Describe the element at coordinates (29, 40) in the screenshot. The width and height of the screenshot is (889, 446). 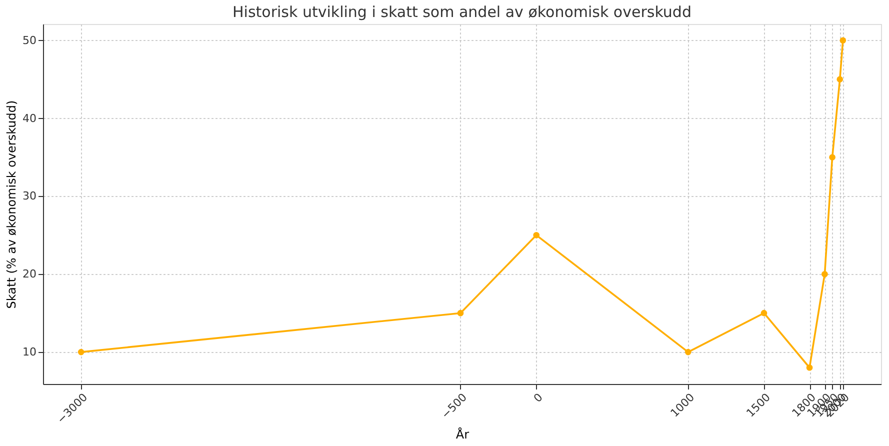
I see `y-tick-label: 50` at that location.